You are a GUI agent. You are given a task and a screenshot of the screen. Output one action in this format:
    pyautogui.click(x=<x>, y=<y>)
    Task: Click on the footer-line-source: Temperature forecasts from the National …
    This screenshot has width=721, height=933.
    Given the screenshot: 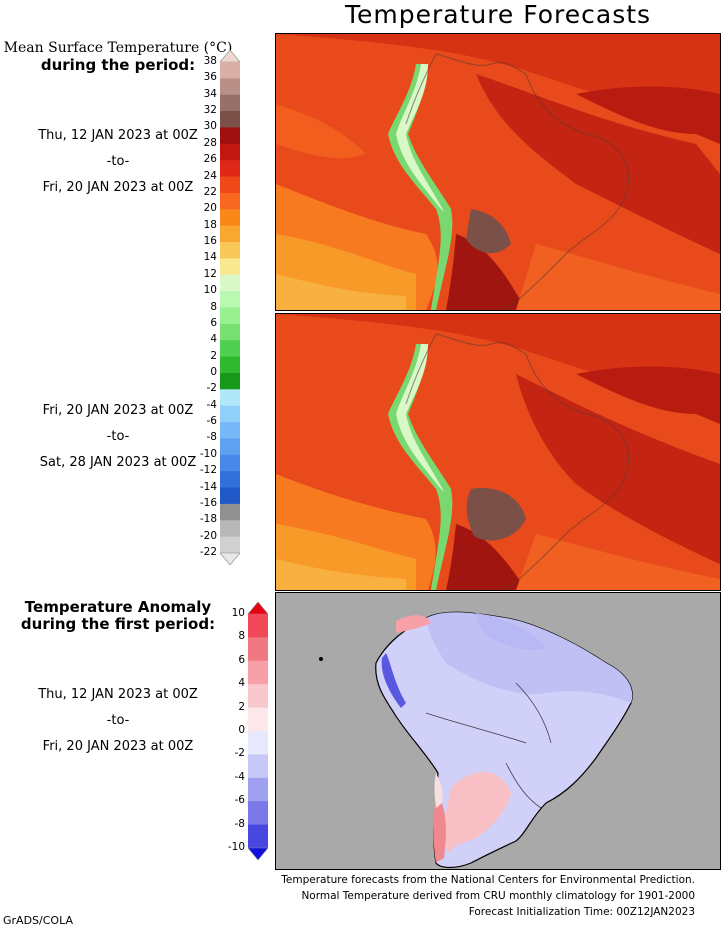 What is the action you would take?
    pyautogui.click(x=488, y=880)
    